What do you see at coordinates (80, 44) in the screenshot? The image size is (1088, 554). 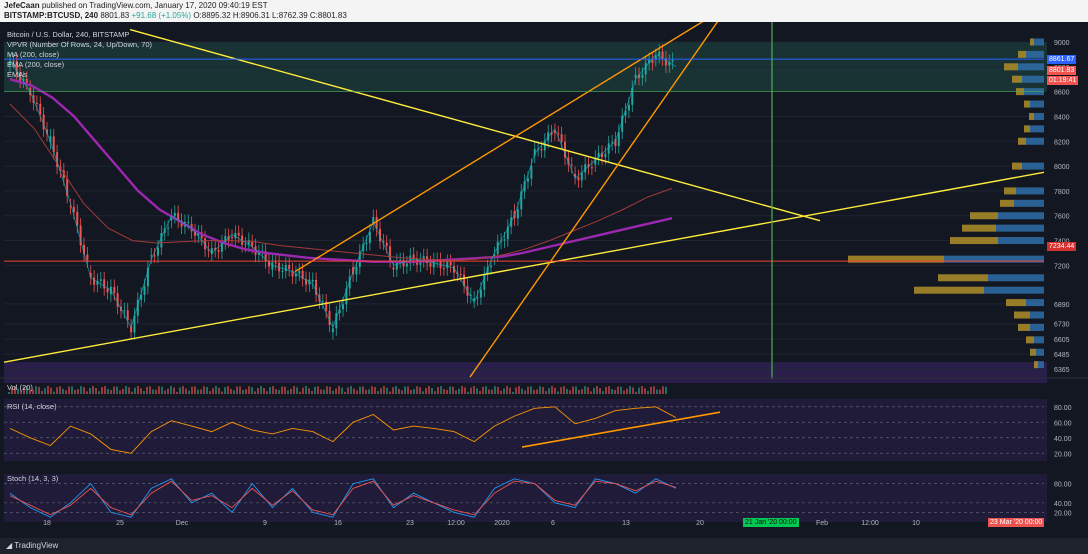 I see `legend-vpvr: VPVR (Number Of Rows, 24, Up/Down, 70)` at bounding box center [80, 44].